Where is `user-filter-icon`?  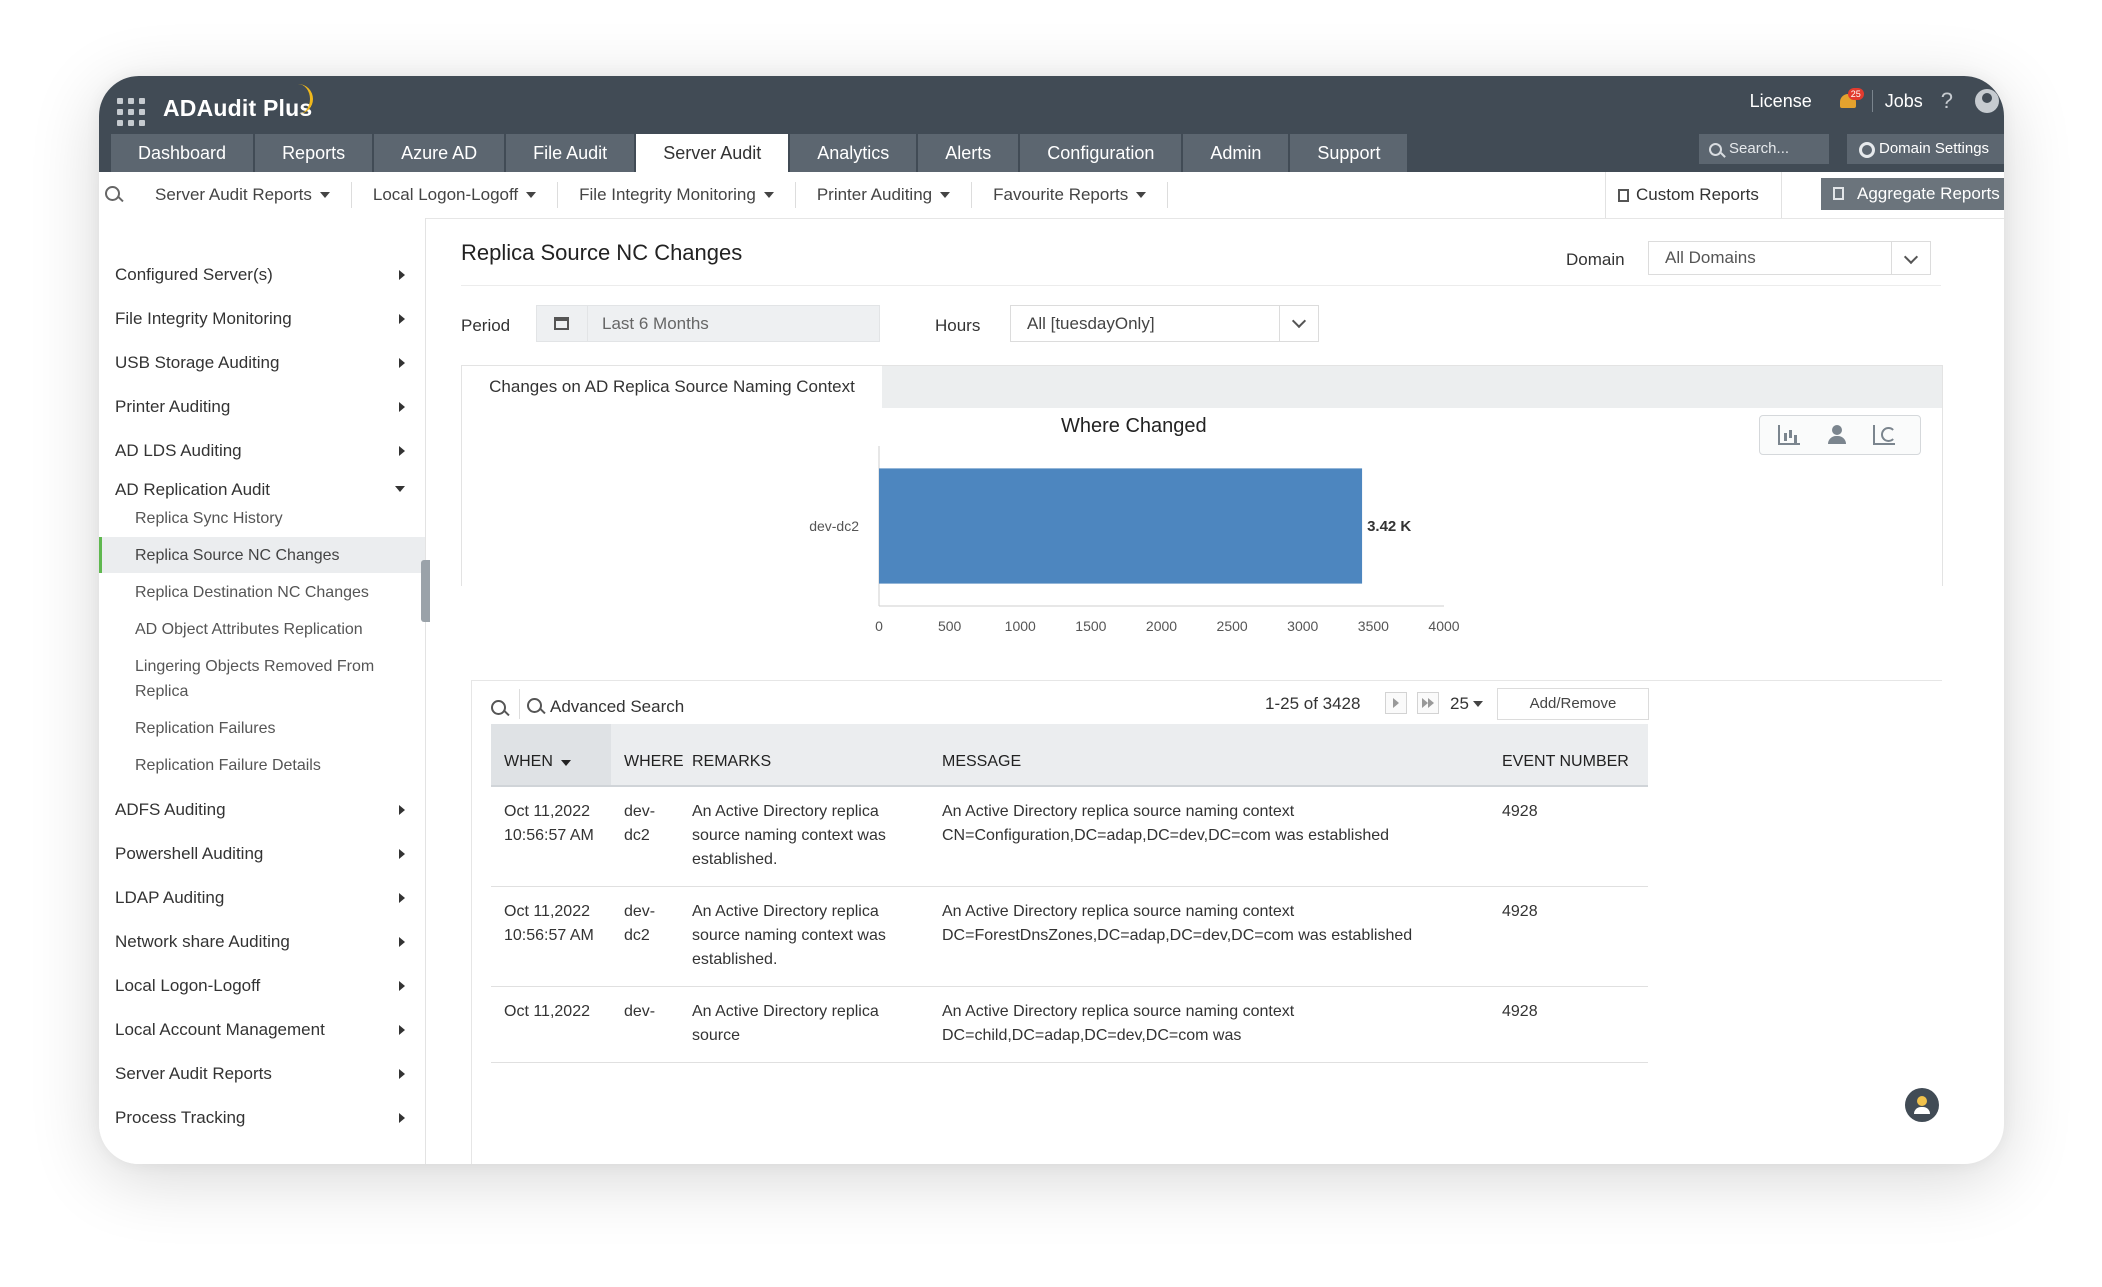
user-filter-icon is located at coordinates (1837, 435).